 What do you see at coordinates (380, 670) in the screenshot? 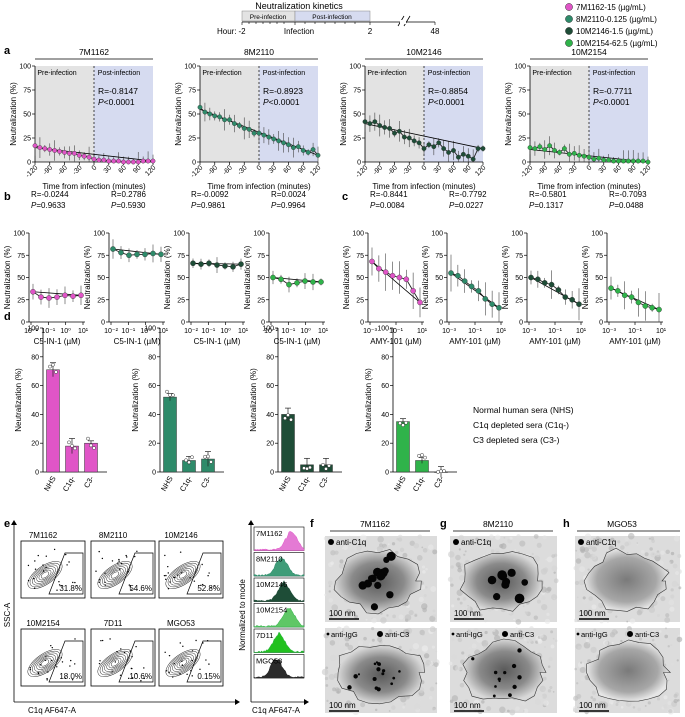
I see `em-micrograph: anti-IgG anti-C3 100 nm` at bounding box center [380, 670].